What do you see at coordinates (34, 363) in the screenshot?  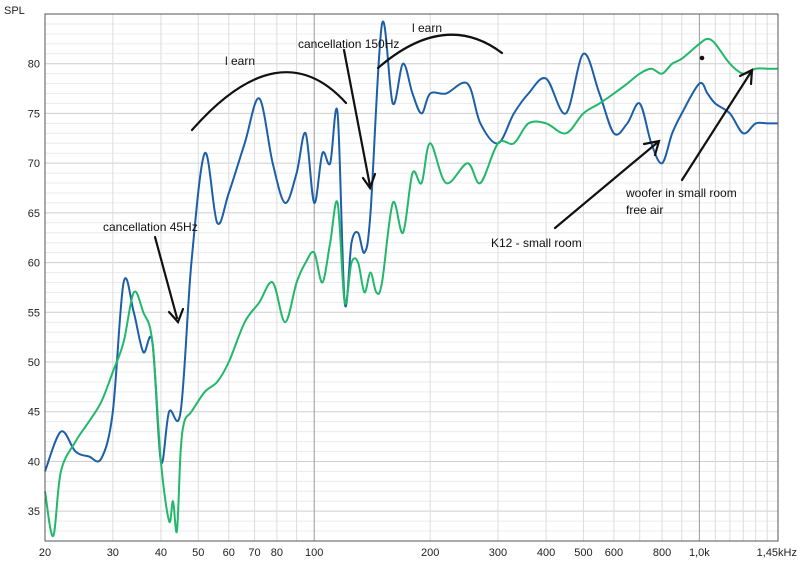 I see `y-tick-label: 50` at bounding box center [34, 363].